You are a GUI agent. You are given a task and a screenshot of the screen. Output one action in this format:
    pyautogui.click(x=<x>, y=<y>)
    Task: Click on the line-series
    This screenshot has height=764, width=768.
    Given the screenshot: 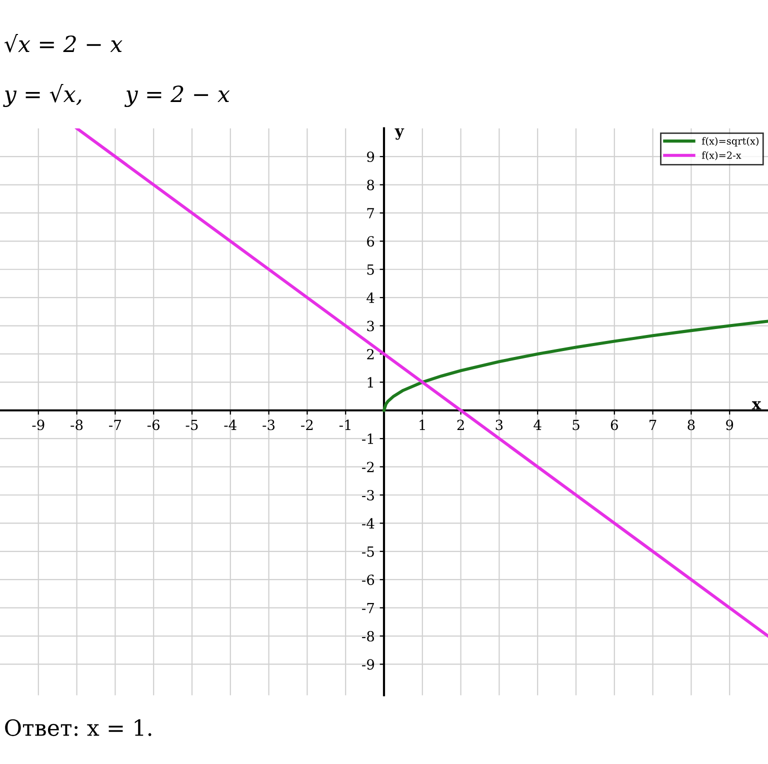 What is the action you would take?
    pyautogui.click(x=575, y=366)
    